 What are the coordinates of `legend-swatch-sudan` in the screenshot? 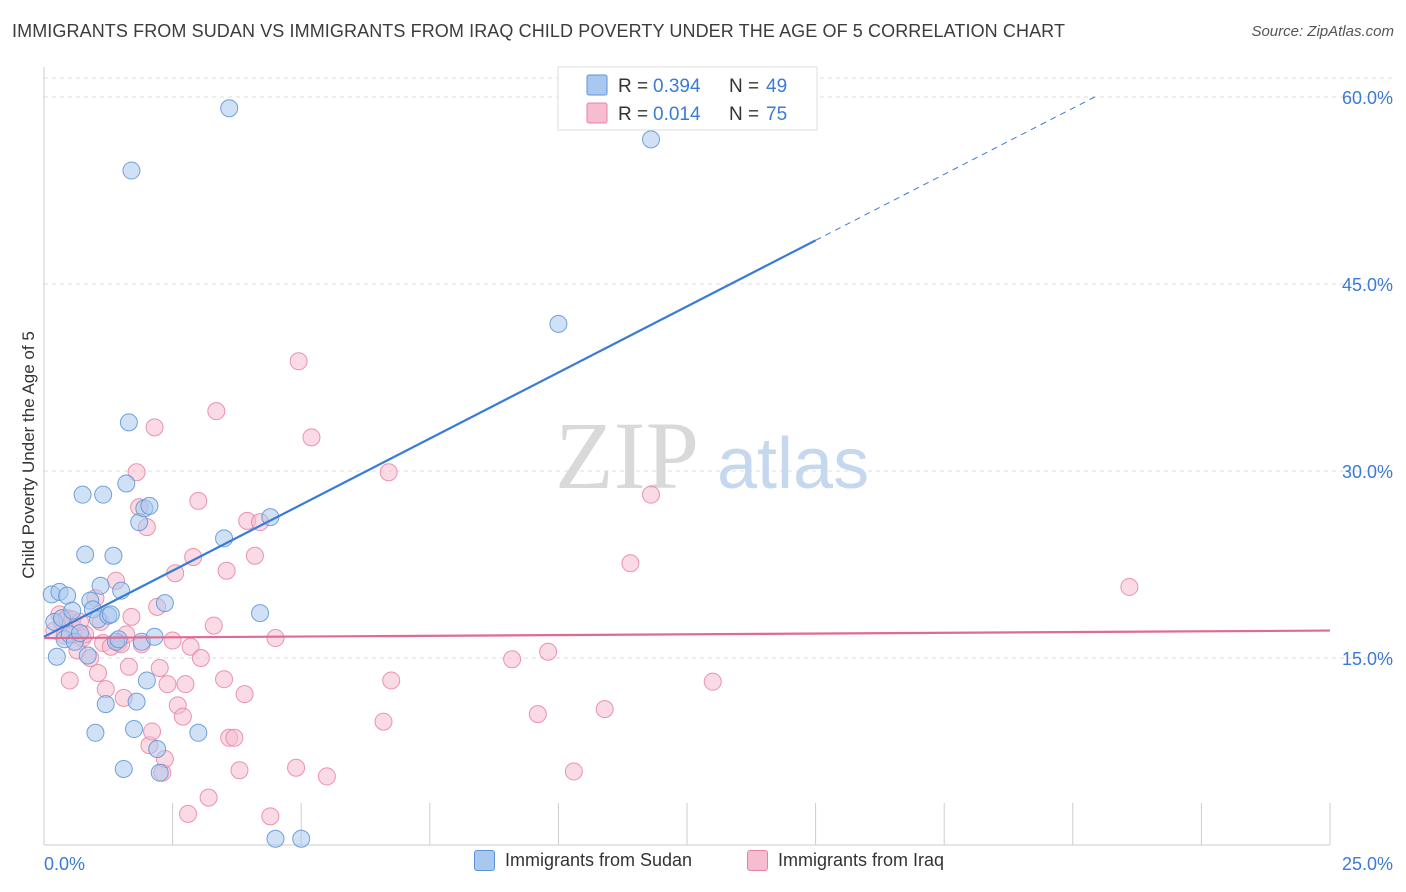 It's located at (597, 85).